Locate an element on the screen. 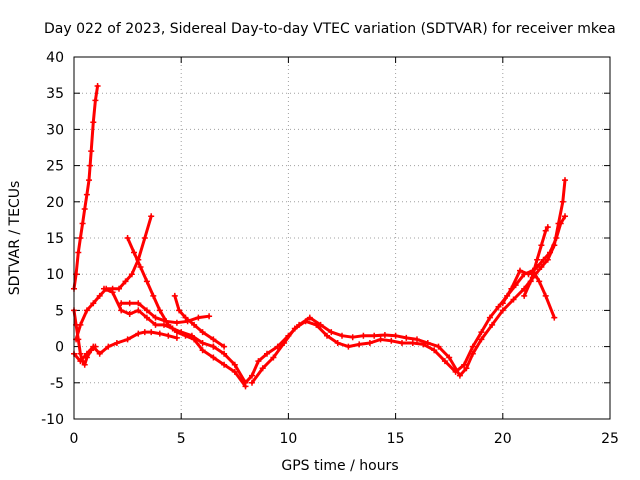 The width and height of the screenshot is (640, 480). y-tick-label: 40 is located at coordinates (55, 58).